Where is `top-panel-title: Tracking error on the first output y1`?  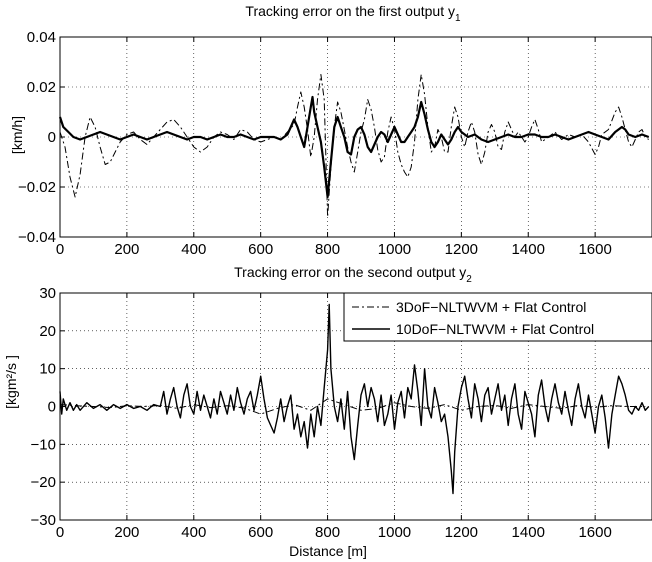 top-panel-title: Tracking error on the first output y1 is located at coordinates (353, 13).